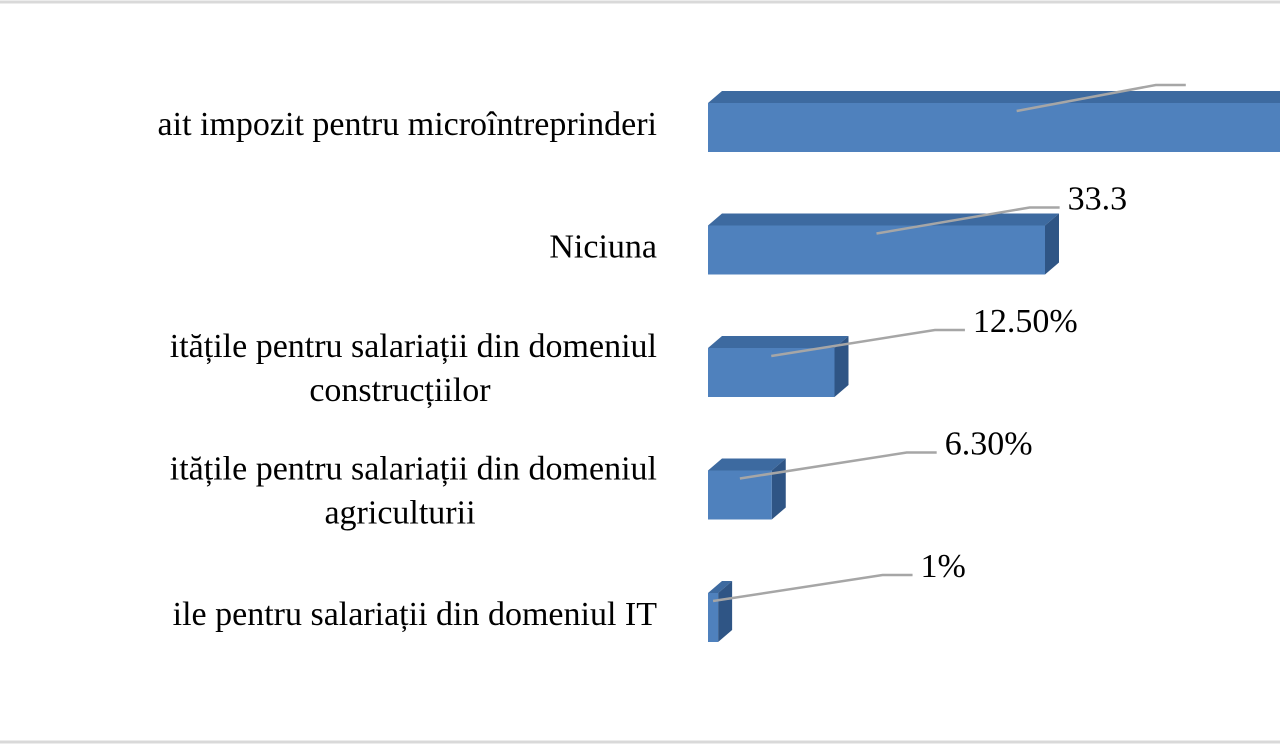  I want to click on value-label: 6.30%, so click(989, 443).